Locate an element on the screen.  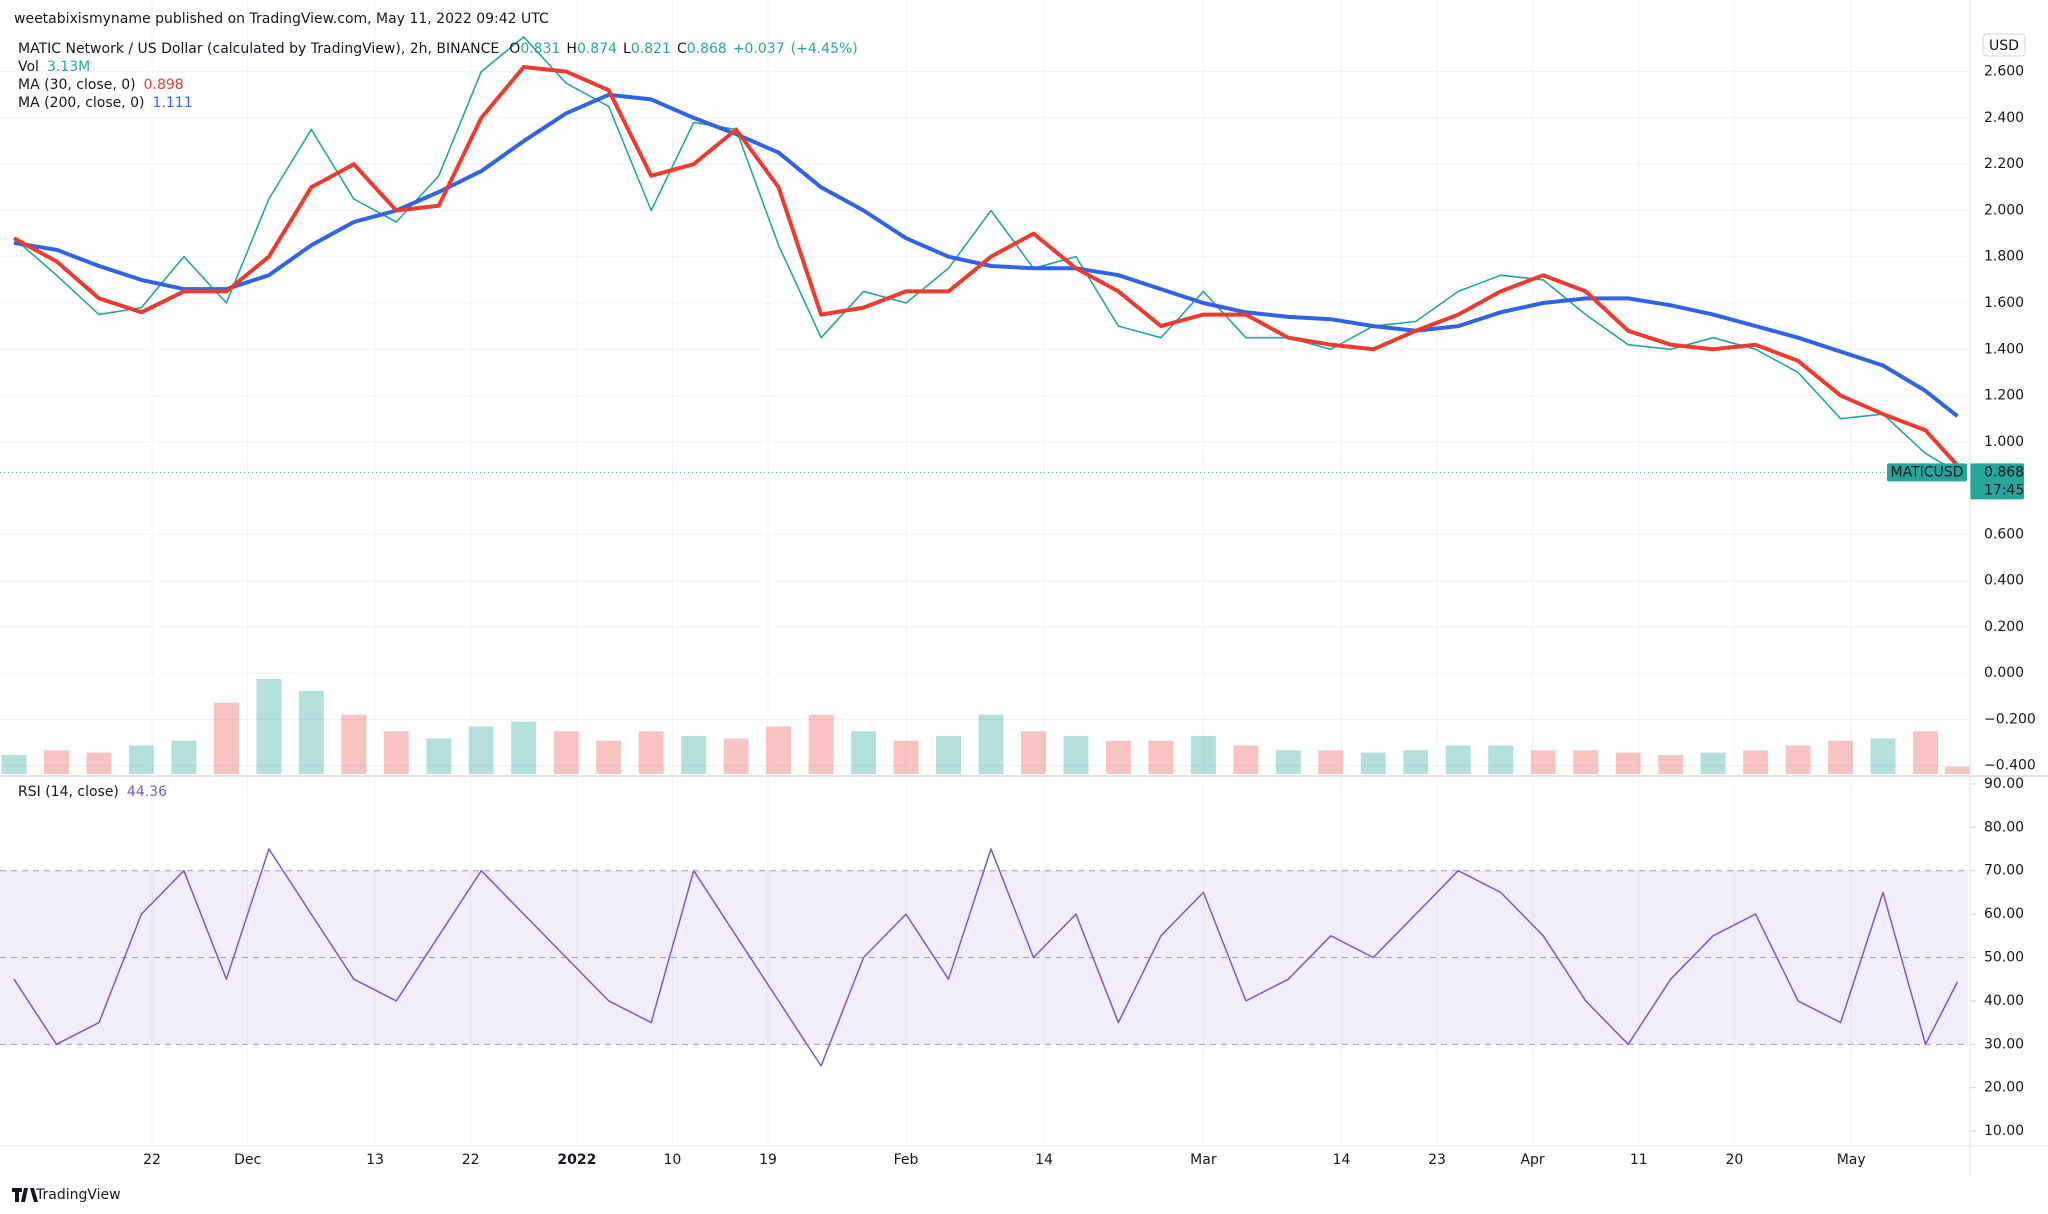
symbol-tag is located at coordinates (1927, 472).